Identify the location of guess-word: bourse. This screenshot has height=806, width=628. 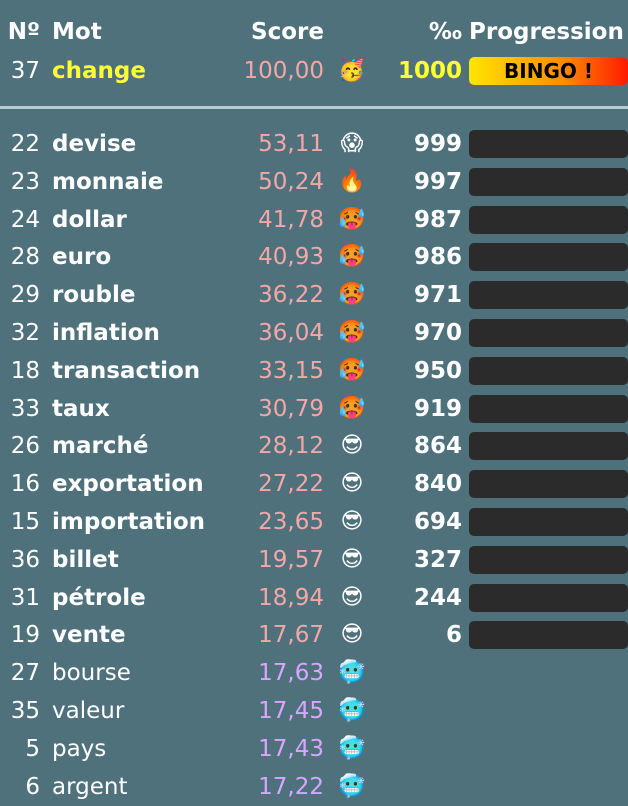
(91, 673).